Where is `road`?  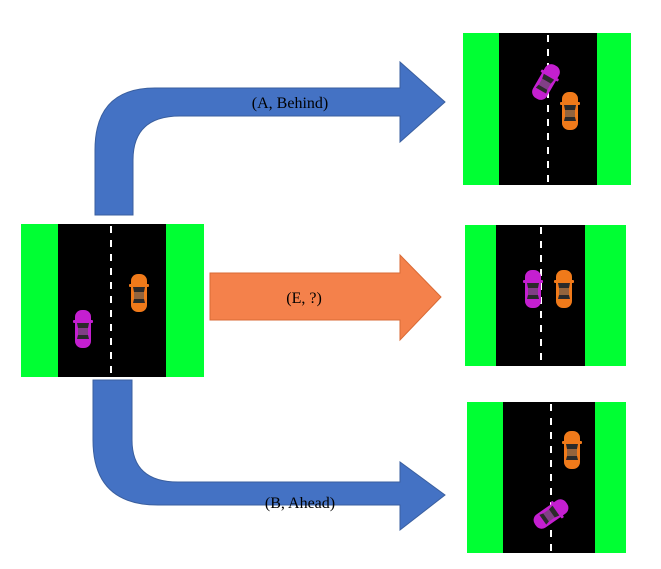
road is located at coordinates (549, 477).